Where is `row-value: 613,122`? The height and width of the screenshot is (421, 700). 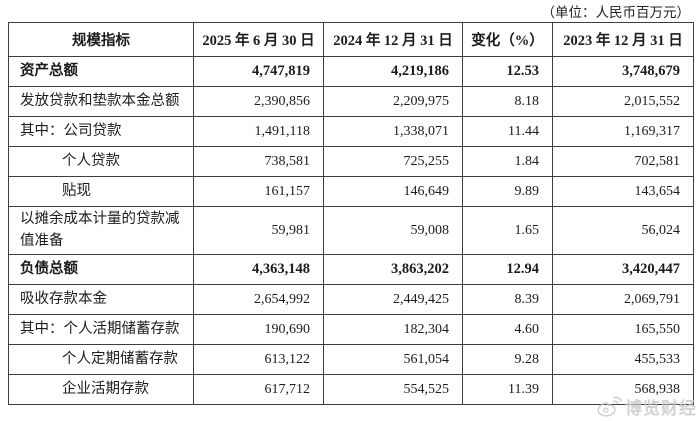
row-value: 613,122 is located at coordinates (258, 359).